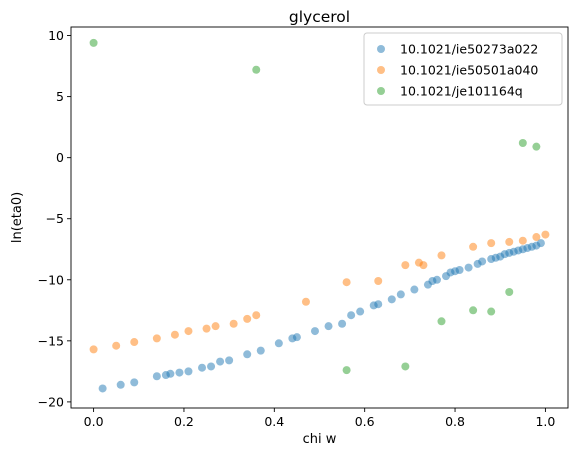  What do you see at coordinates (455, 421) in the screenshot?
I see `x-tick-label: 0.8` at bounding box center [455, 421].